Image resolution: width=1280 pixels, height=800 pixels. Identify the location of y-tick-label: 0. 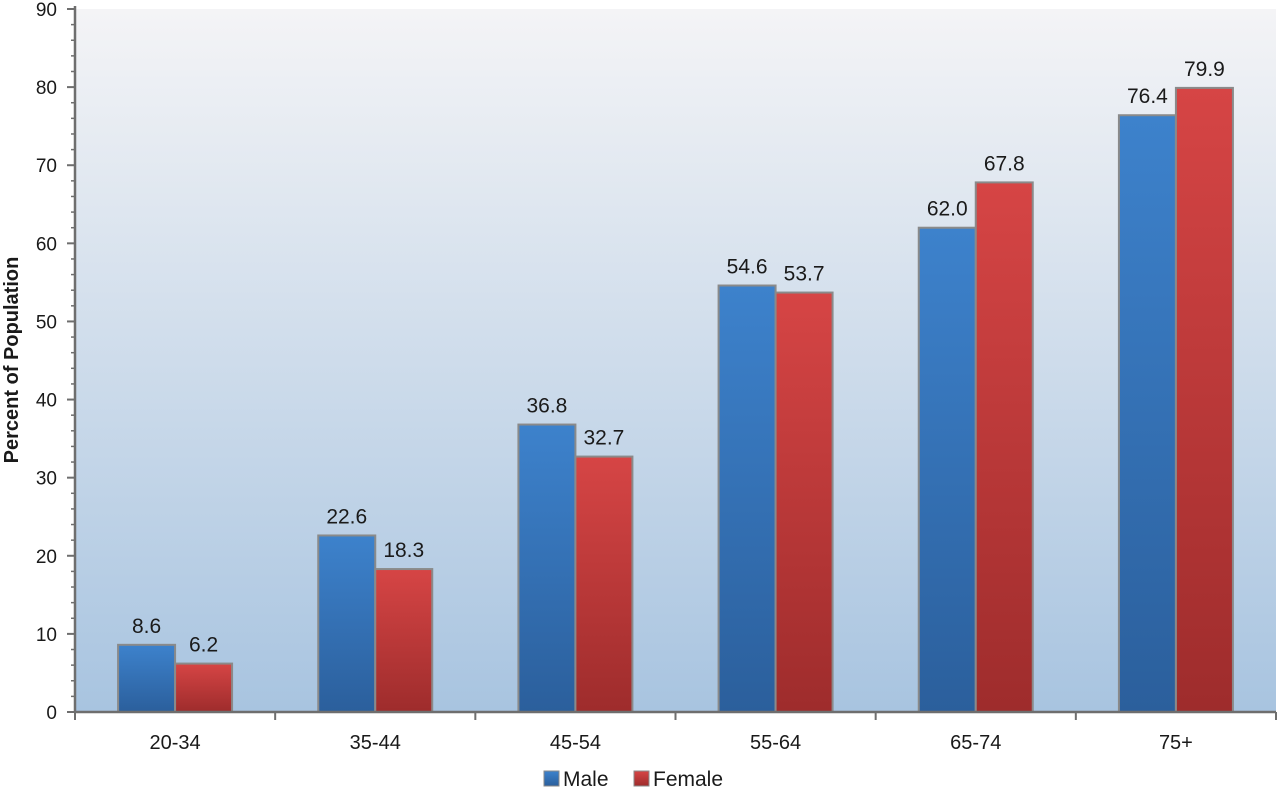
(51, 713).